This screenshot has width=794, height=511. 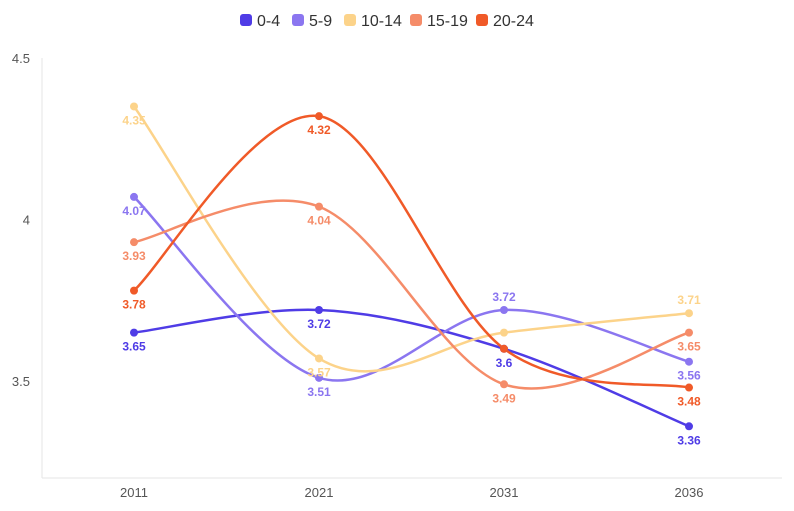 What do you see at coordinates (319, 130) in the screenshot?
I see `data-label-20-24: 4.32` at bounding box center [319, 130].